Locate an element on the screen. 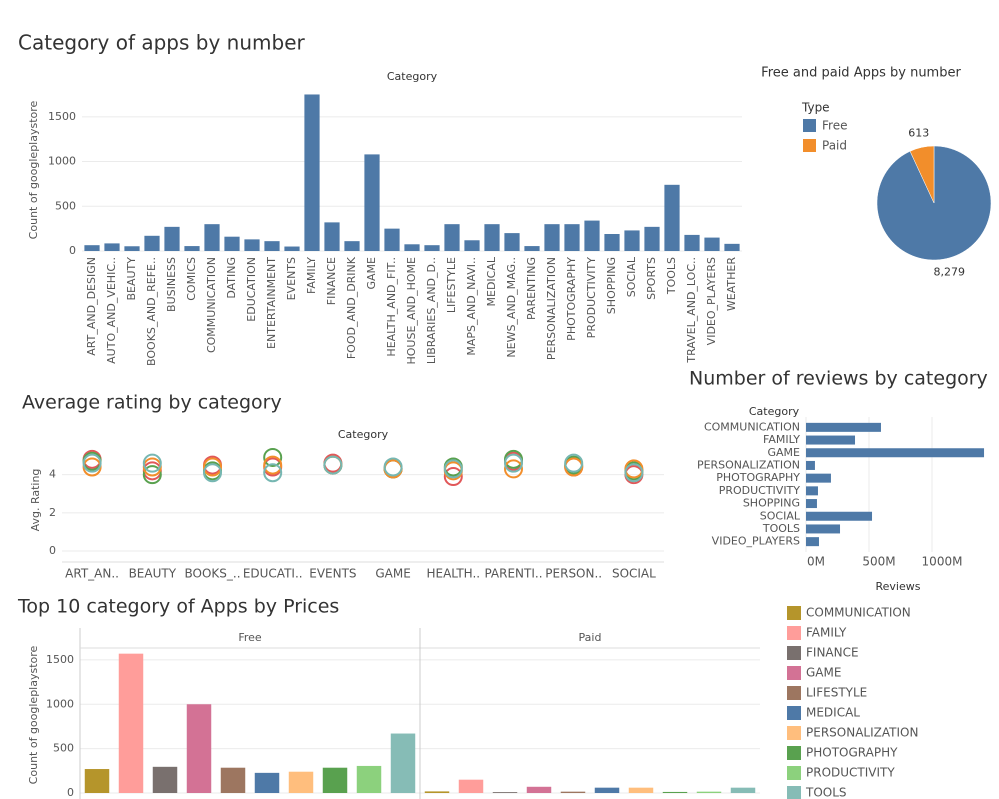 Image resolution: width=999 pixels, height=799 pixels. x-tick-label: WEATHER is located at coordinates (731, 284).